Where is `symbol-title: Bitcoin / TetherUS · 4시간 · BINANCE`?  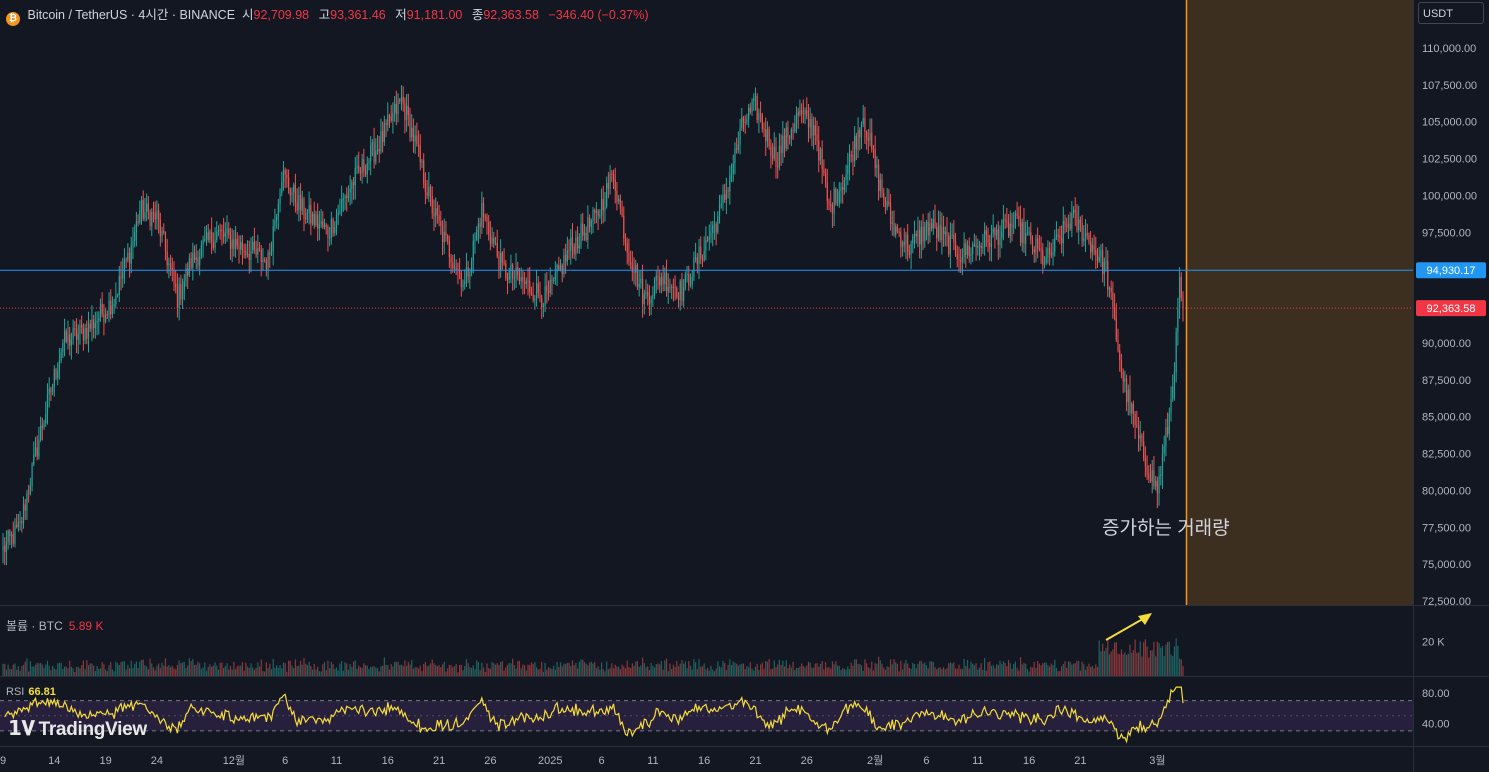 symbol-title: Bitcoin / TetherUS · 4시간 · BINANCE is located at coordinates (131, 15).